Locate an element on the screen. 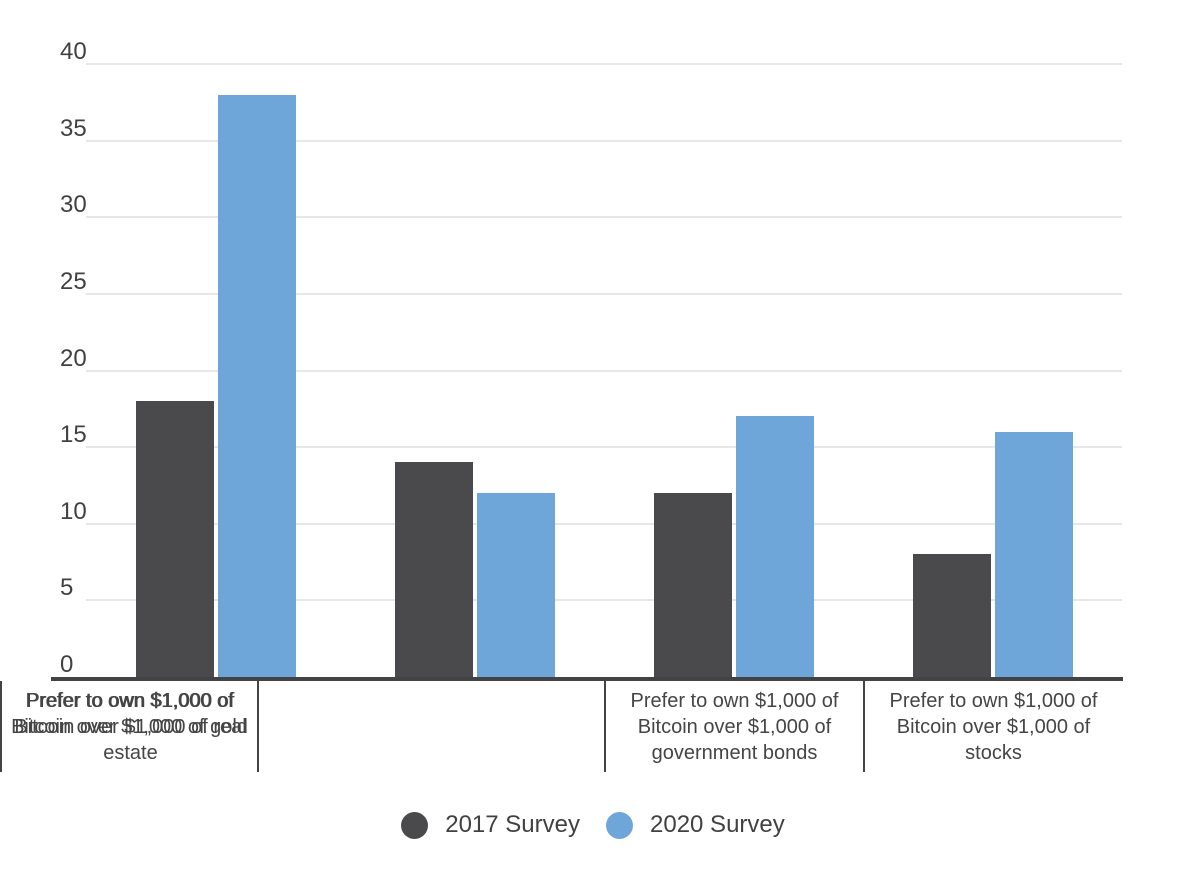  bar-2020-survey-real-estate is located at coordinates (774, 546).